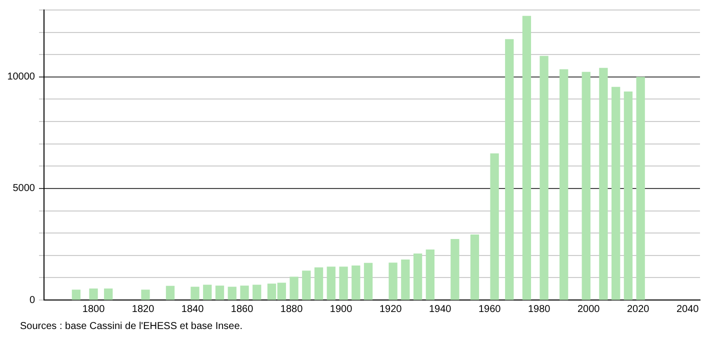 The image size is (710, 340). Describe the element at coordinates (490, 309) in the screenshot. I see `x-tick-label: 1960` at that location.